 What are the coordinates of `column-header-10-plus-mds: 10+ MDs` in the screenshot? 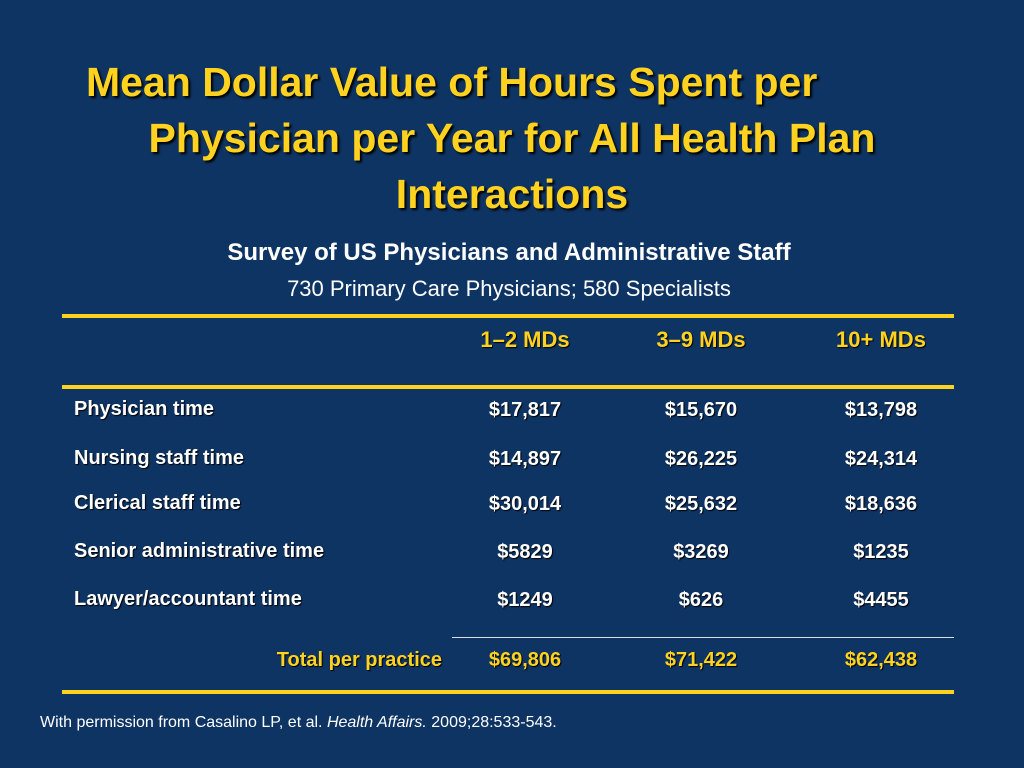 It's located at (881, 339).